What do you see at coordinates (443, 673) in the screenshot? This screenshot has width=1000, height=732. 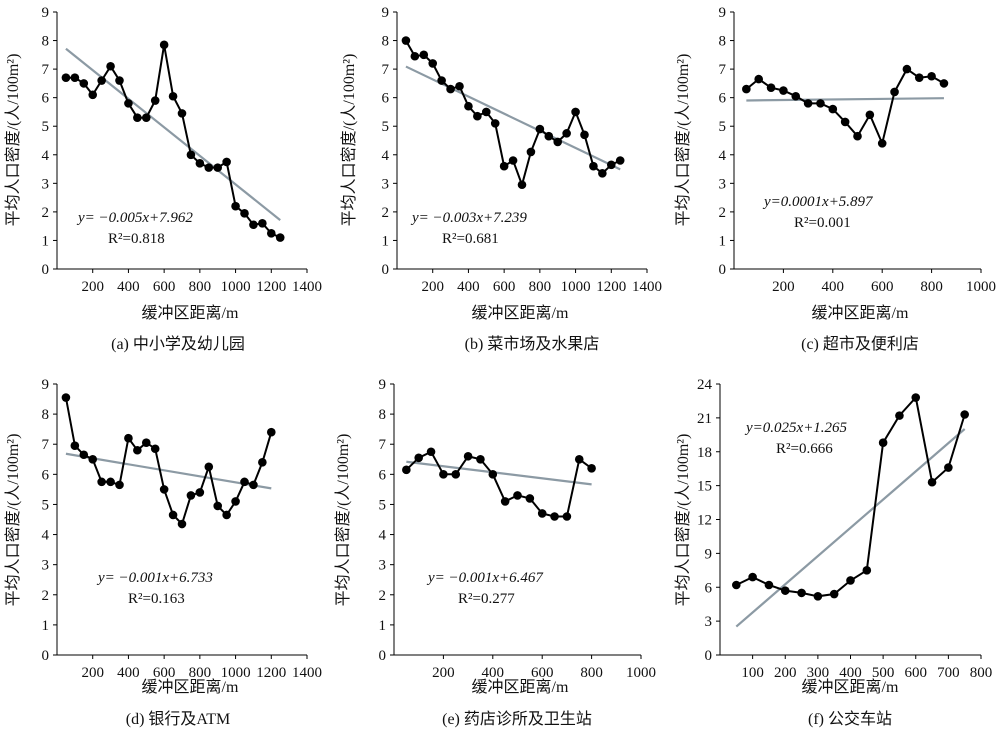 I see `x-tick-label: 200` at bounding box center [443, 673].